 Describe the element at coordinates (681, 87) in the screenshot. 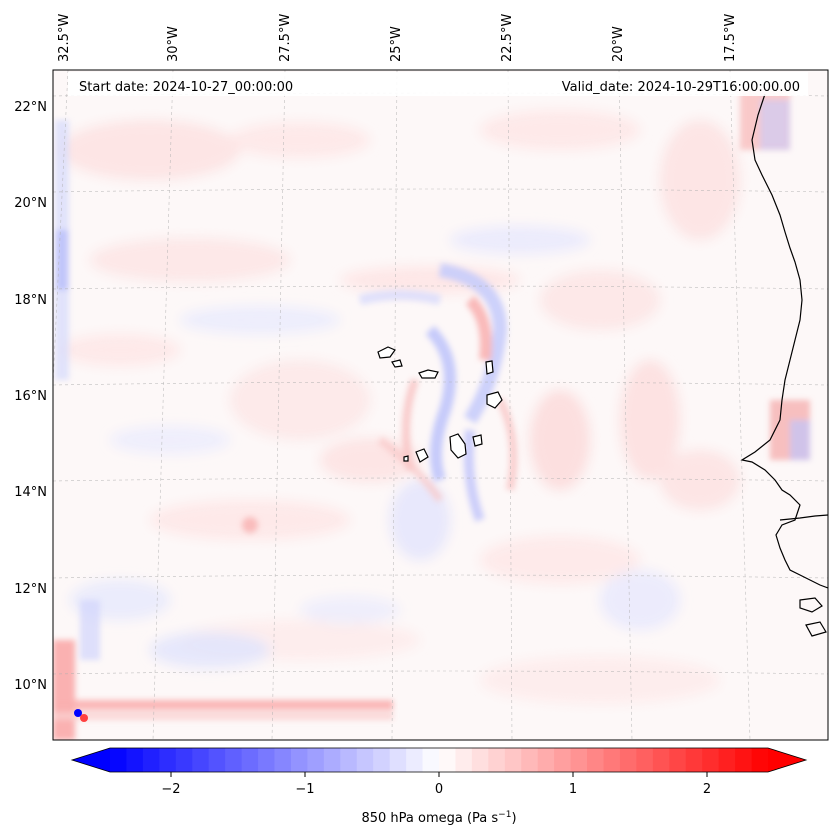

I see `valid-date-text: Valid_date: 2024-10-29T16:00:00.00` at that location.